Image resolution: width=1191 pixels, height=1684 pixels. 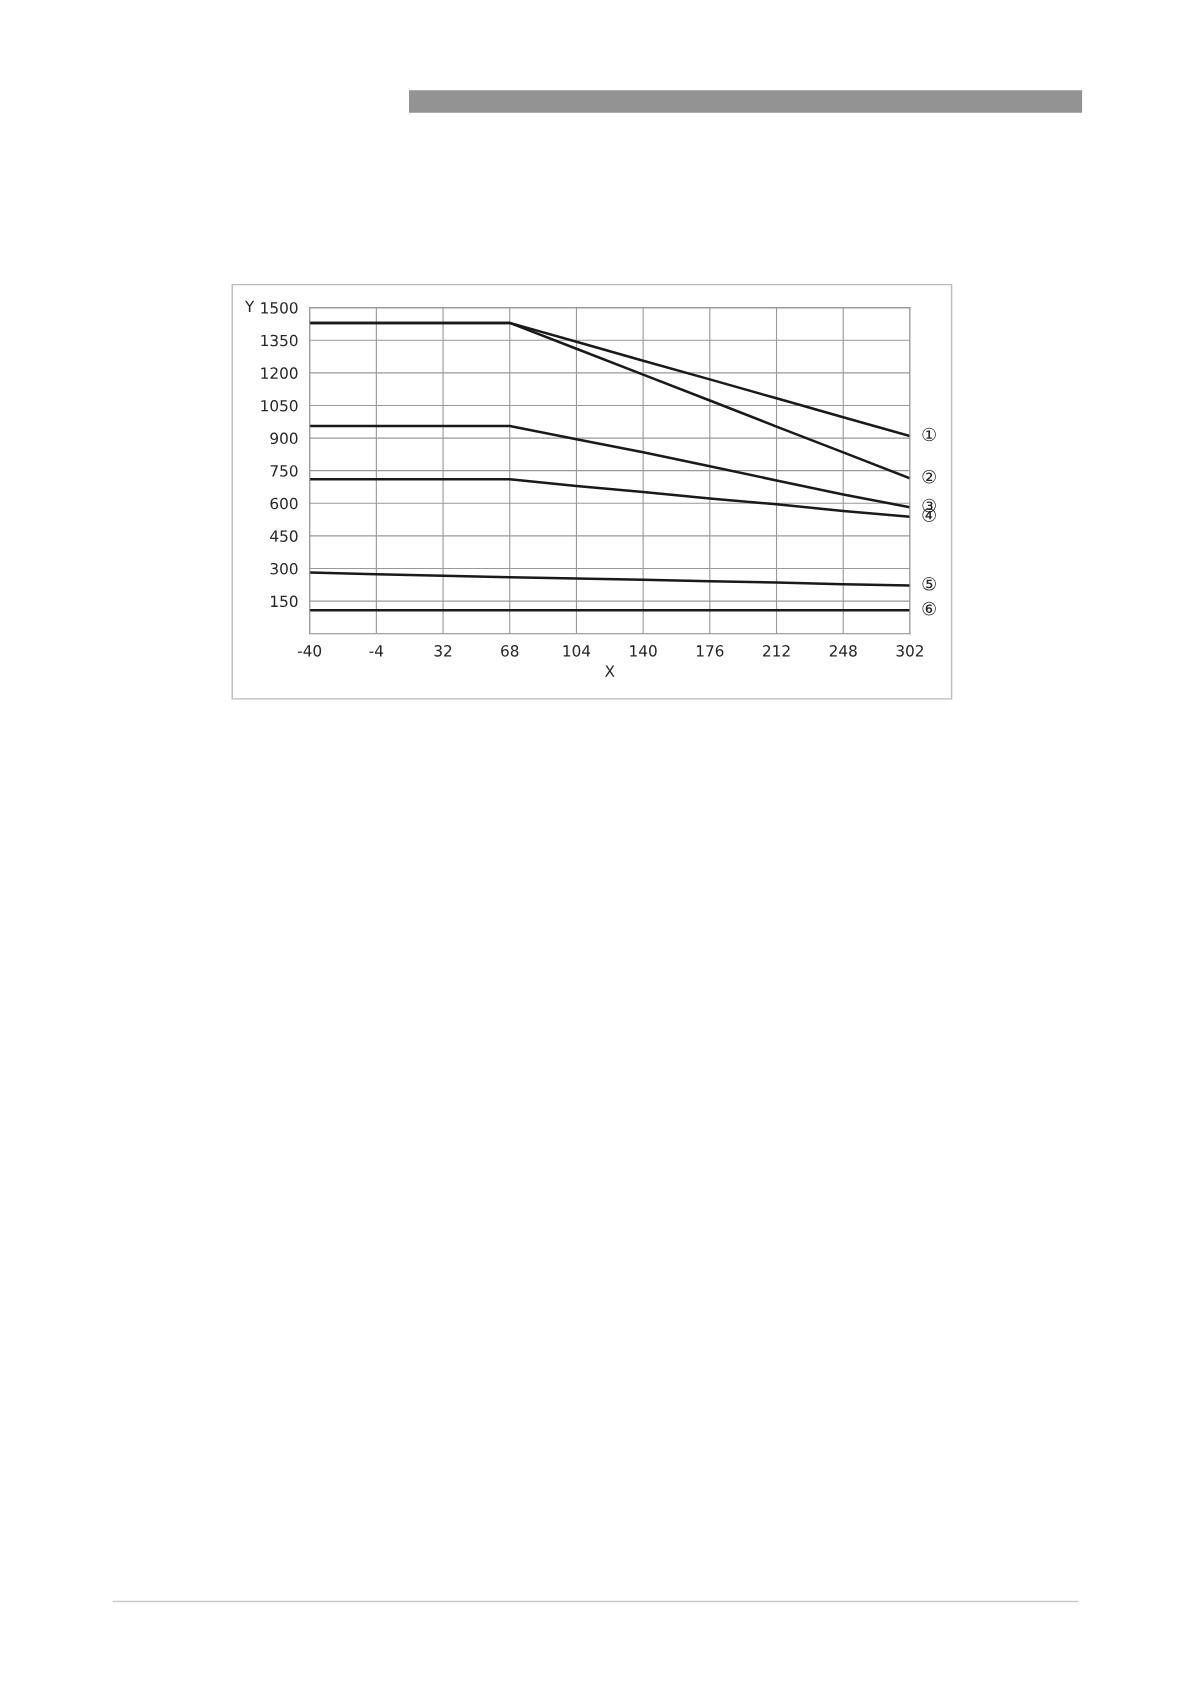 I want to click on y-axis-title: Y, so click(x=249, y=306).